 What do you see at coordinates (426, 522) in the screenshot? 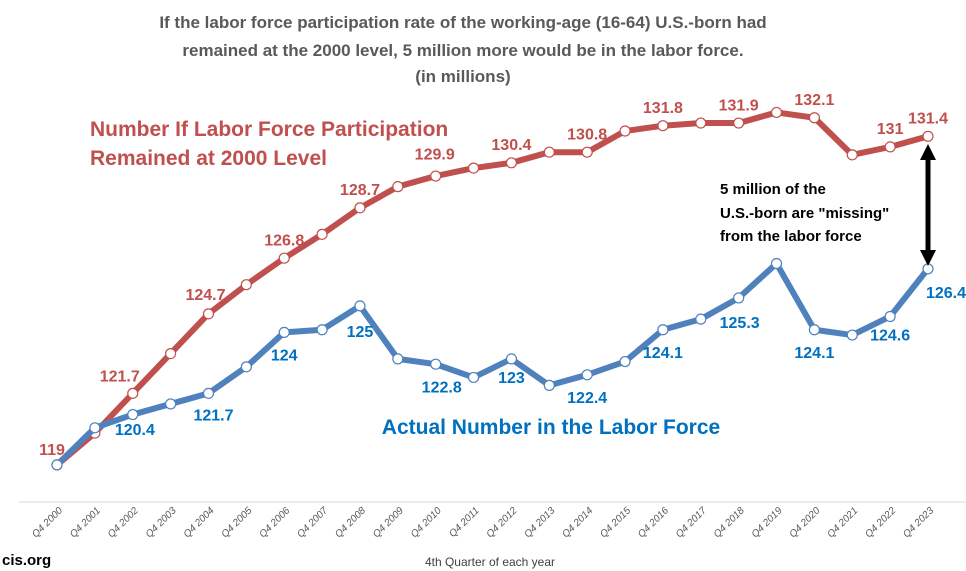
I see `x-tick-label: Q4 2010` at bounding box center [426, 522].